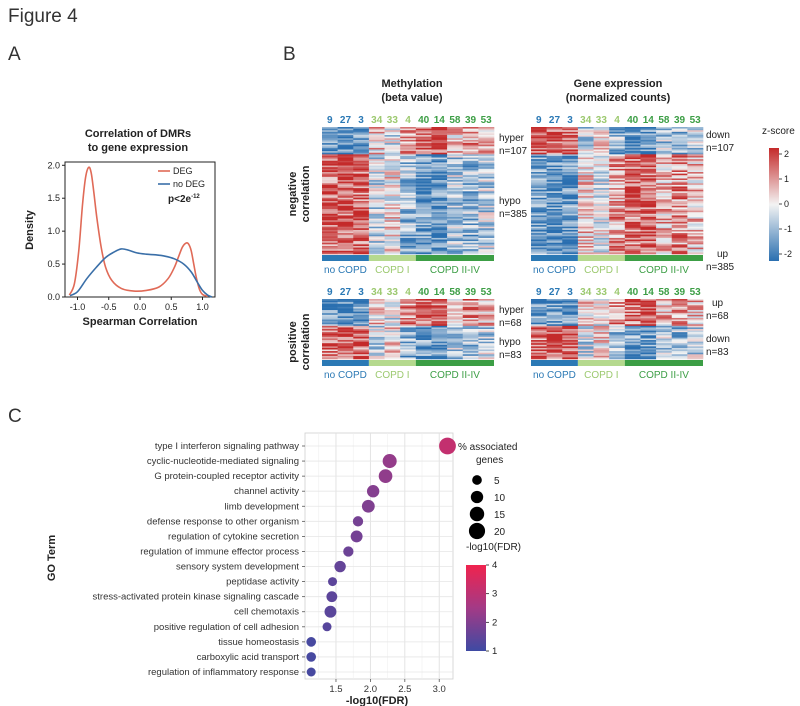 The image size is (800, 706). Describe the element at coordinates (718, 303) in the screenshot. I see `expr-pos-label-0-line1: up` at that location.